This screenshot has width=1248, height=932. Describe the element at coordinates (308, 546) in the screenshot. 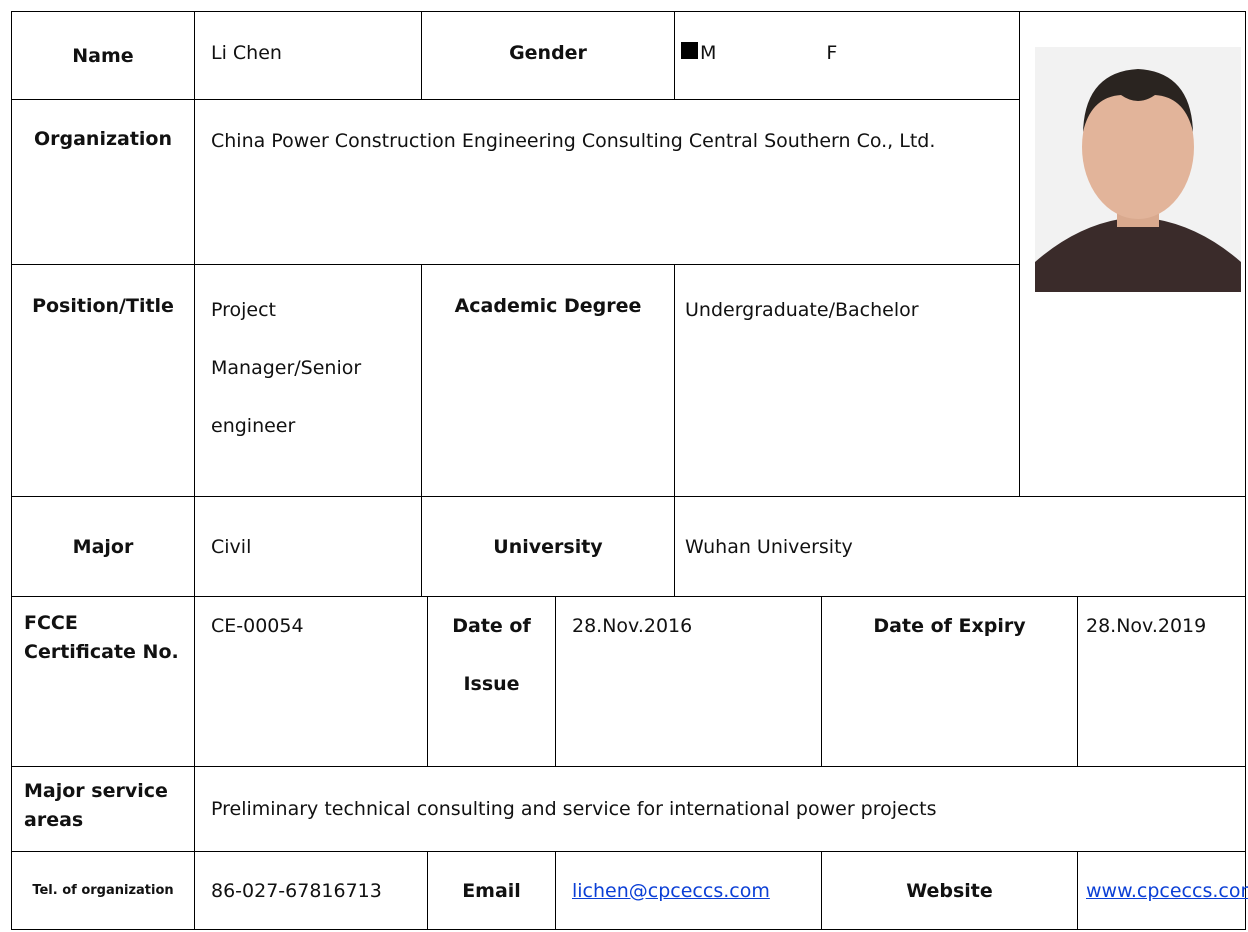

I see `major-value: Civil` at that location.